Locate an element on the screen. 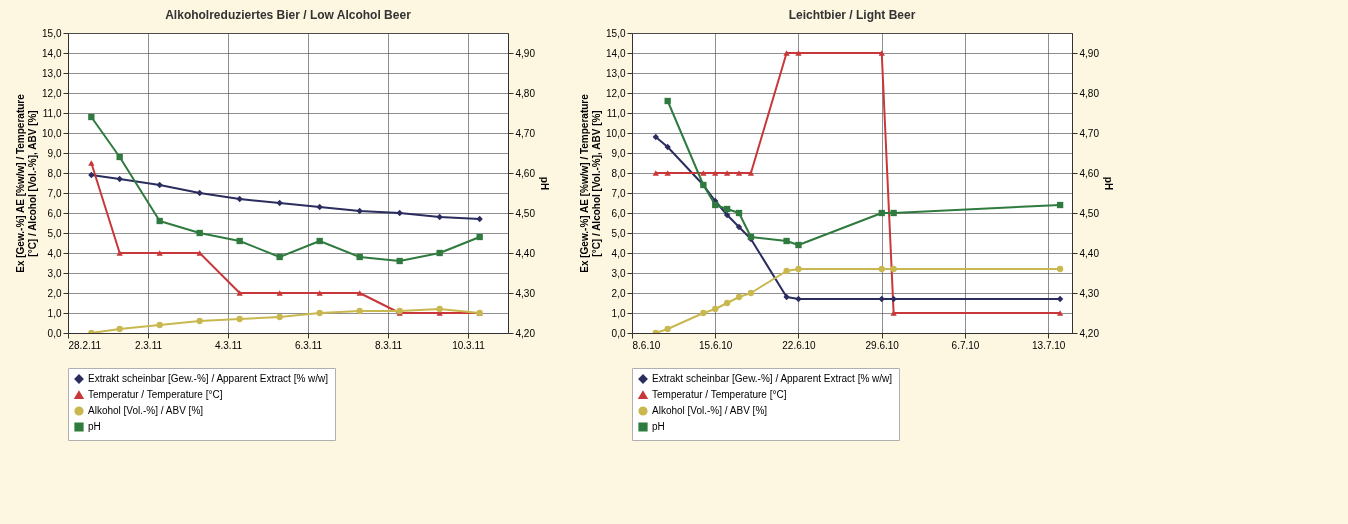 This screenshot has width=1348, height=524. x-tick-label: 2.3.11 is located at coordinates (148, 345).